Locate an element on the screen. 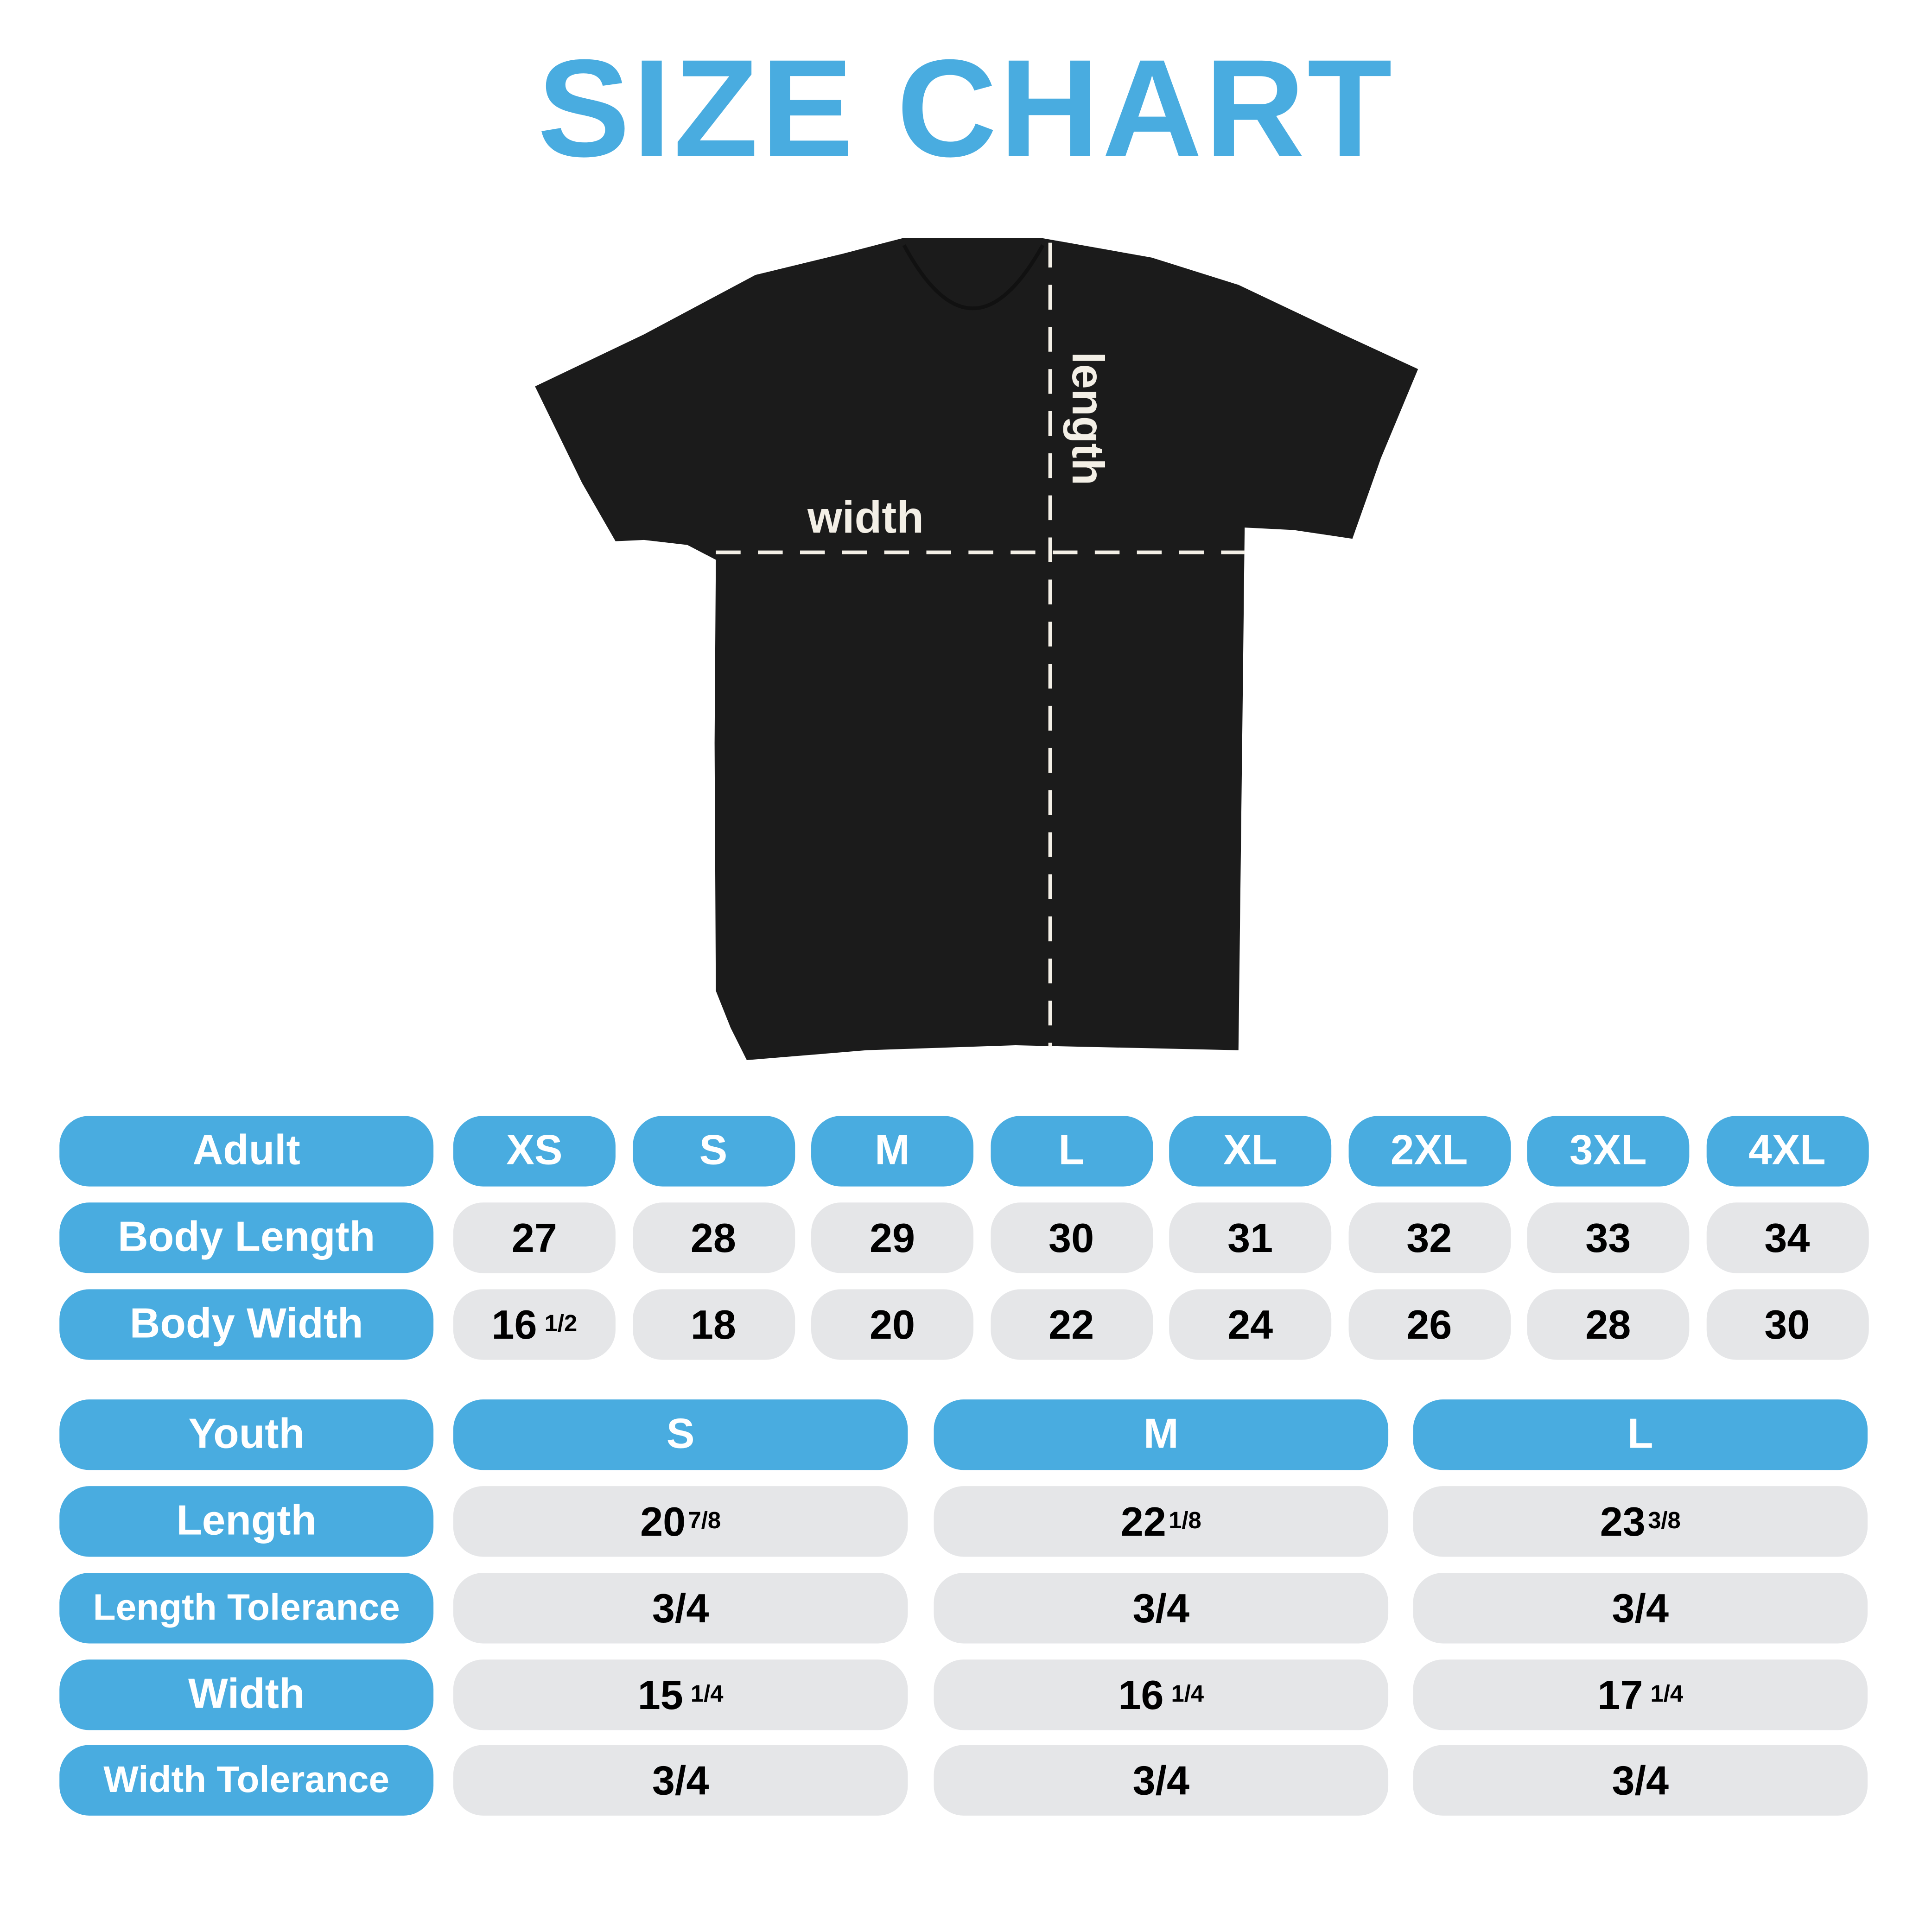 The image size is (1932, 1932). value-cell: 31 is located at coordinates (1250, 1237).